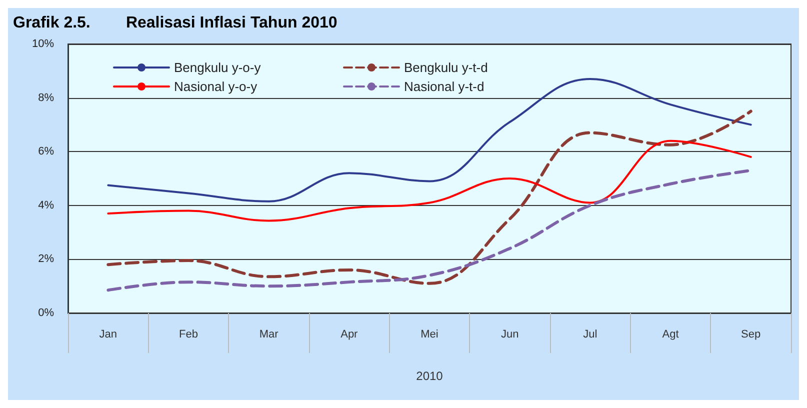 The height and width of the screenshot is (408, 807). Describe the element at coordinates (188, 334) in the screenshot. I see `x-tick-label: Feb` at that location.